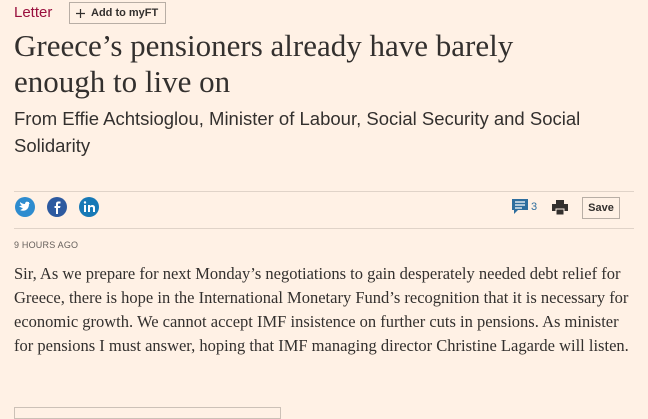 The height and width of the screenshot is (419, 648). What do you see at coordinates (534, 206) in the screenshot?
I see `comment-count: 3` at bounding box center [534, 206].